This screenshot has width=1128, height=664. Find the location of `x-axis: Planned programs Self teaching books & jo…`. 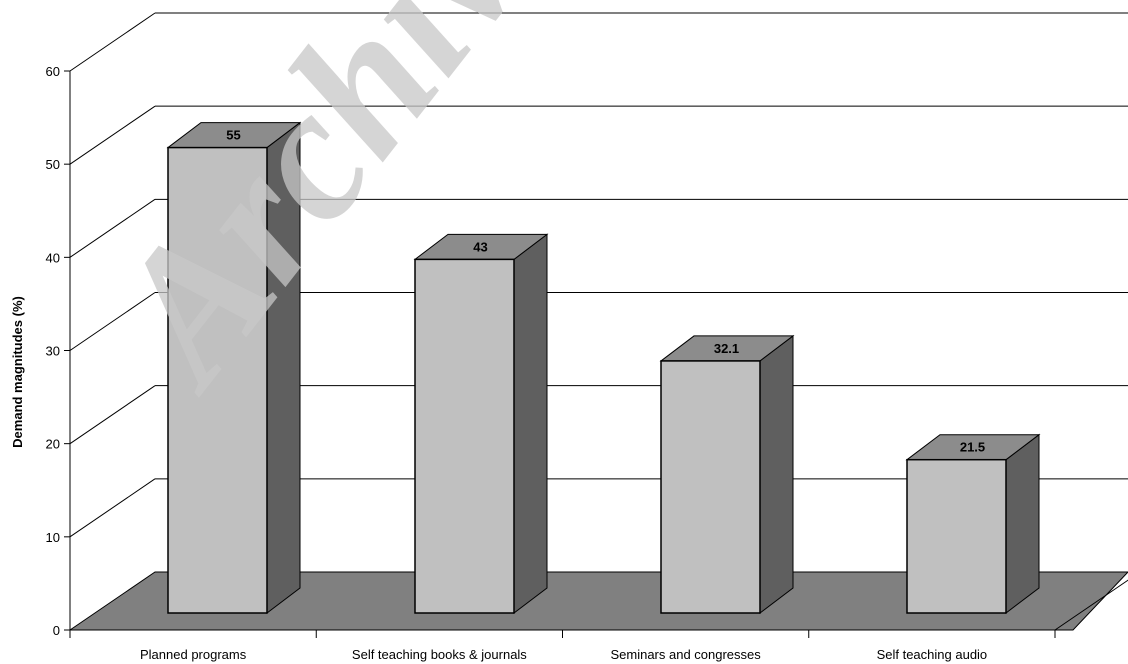

x-axis: Planned programs Self teaching books & jo… is located at coordinates (562, 645).